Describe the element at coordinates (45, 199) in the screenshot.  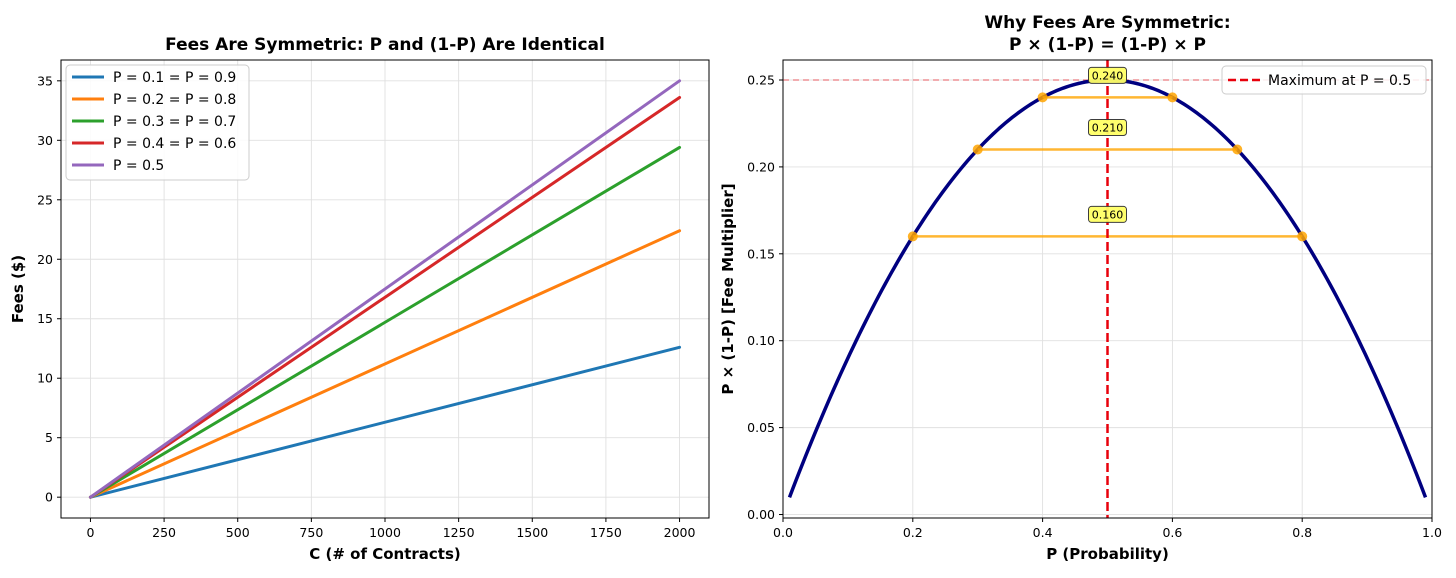
I see `y-tick-label: 25` at that location.